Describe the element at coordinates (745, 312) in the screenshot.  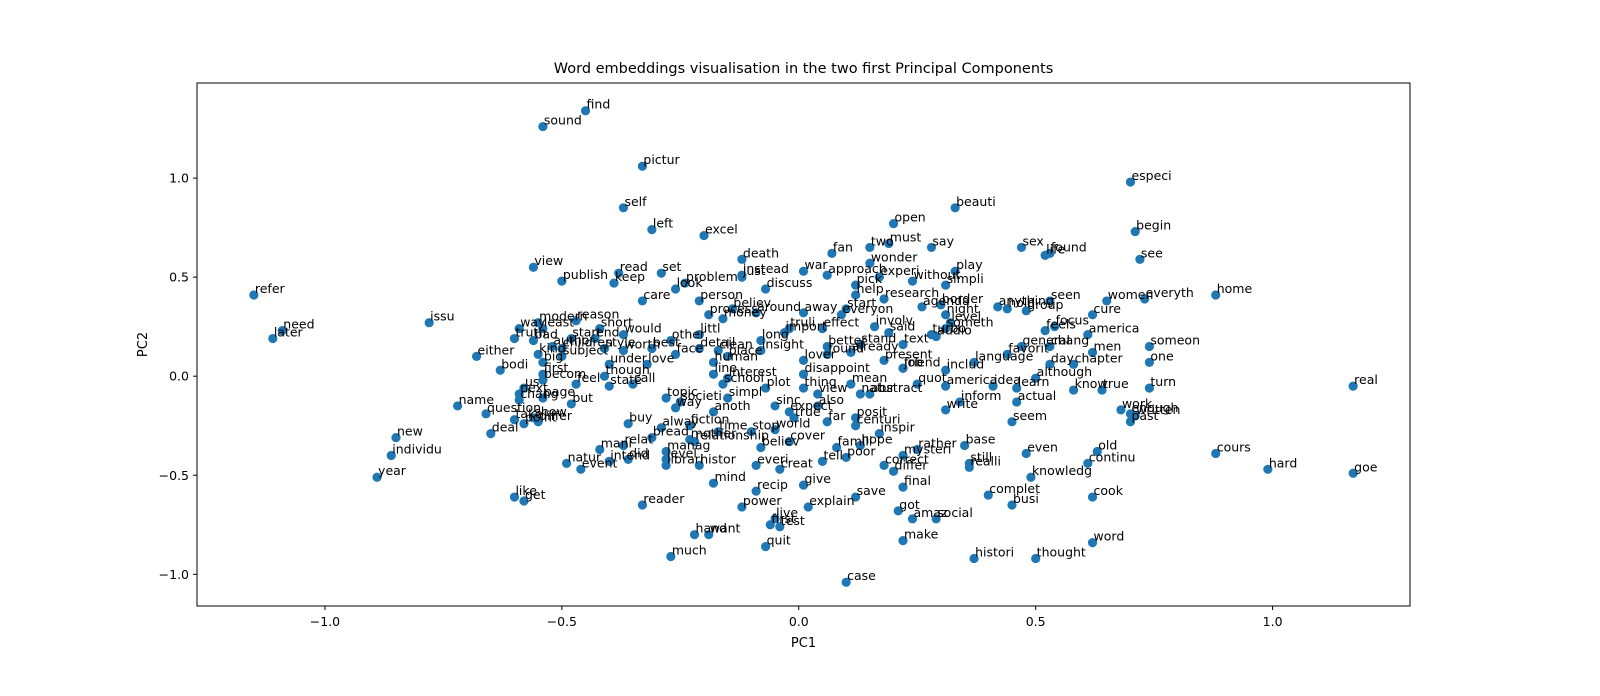
I see `data-label: money` at that location.